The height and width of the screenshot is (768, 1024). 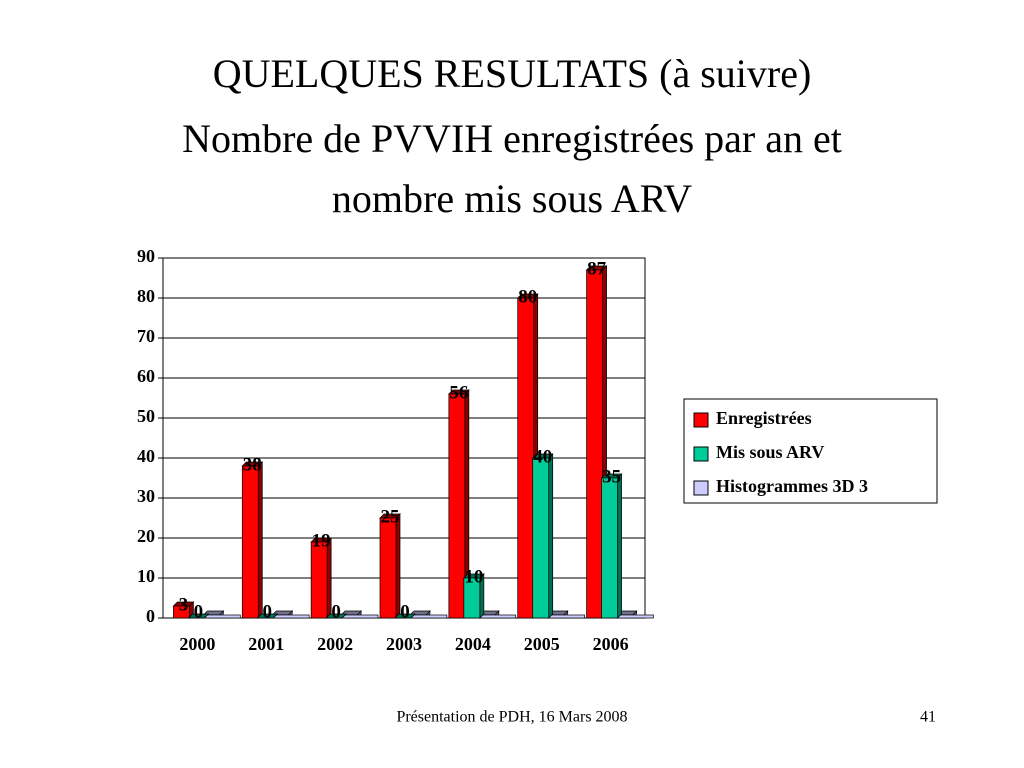 I want to click on x-tick-label: 2001, so click(x=266, y=644).